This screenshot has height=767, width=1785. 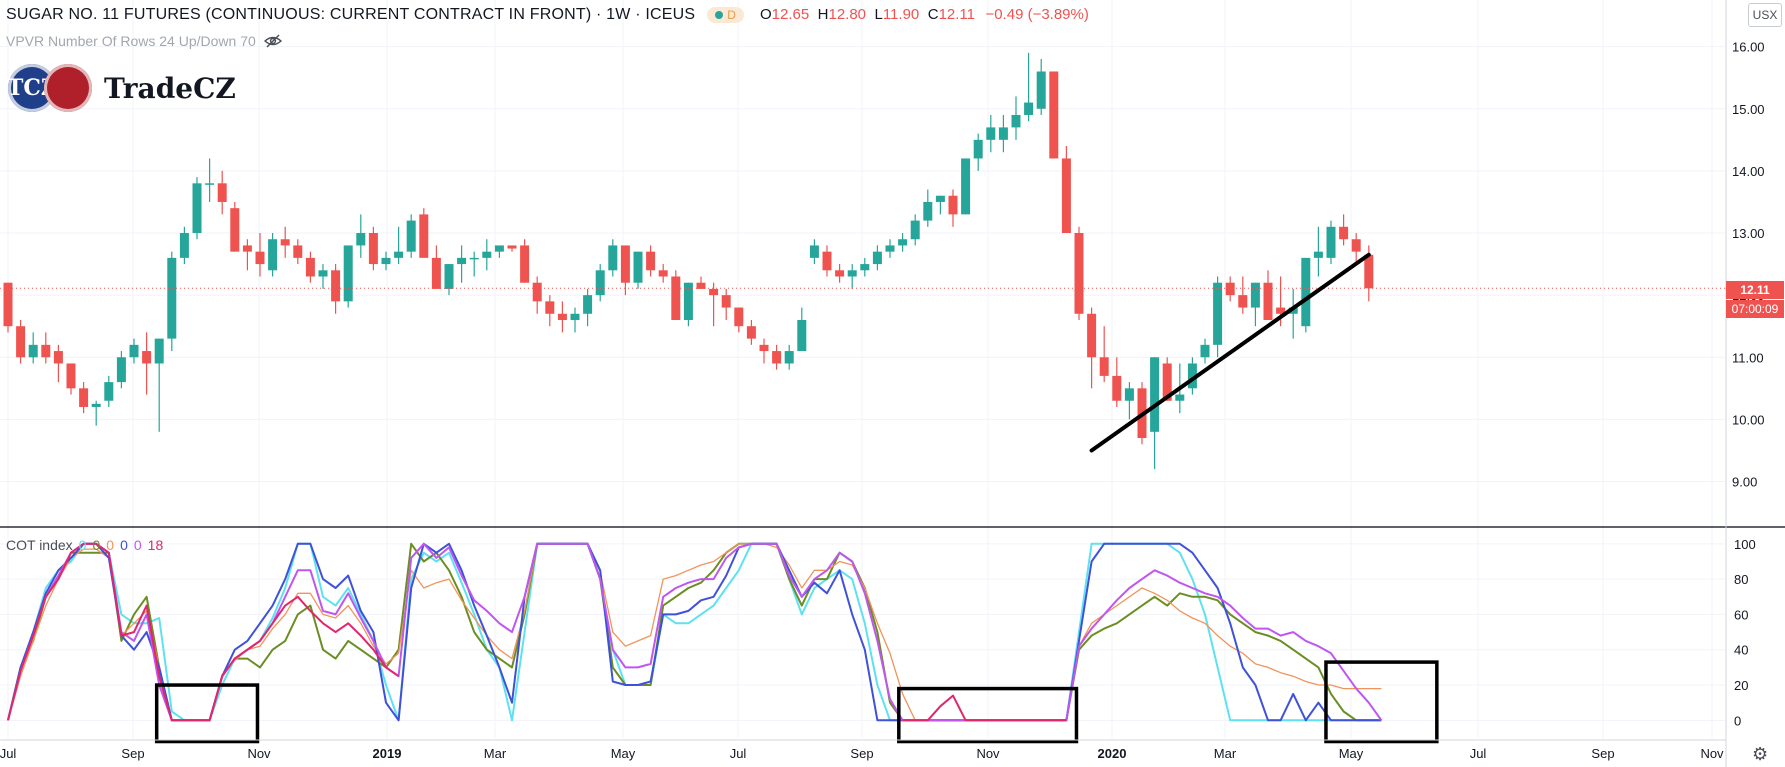 What do you see at coordinates (131, 41) in the screenshot?
I see `vpvr-label: VPVR Number Of Rows 24 Up/Down 70` at bounding box center [131, 41].